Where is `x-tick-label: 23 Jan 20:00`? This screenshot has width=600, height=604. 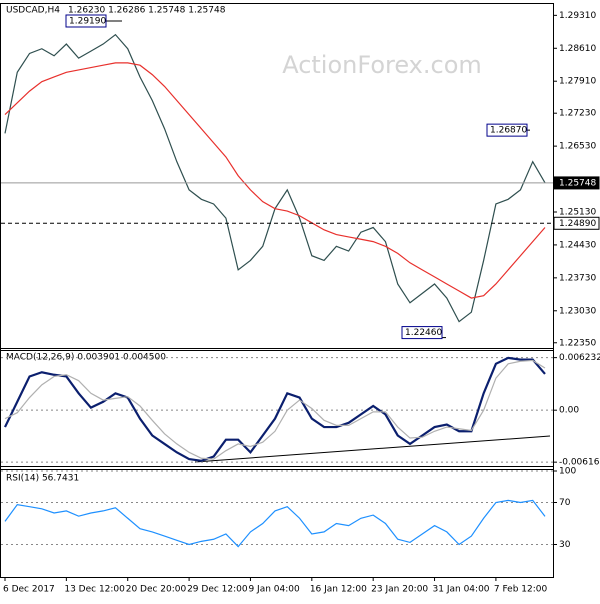 x-tick-label: 23 Jan 20:00 is located at coordinates (399, 590).